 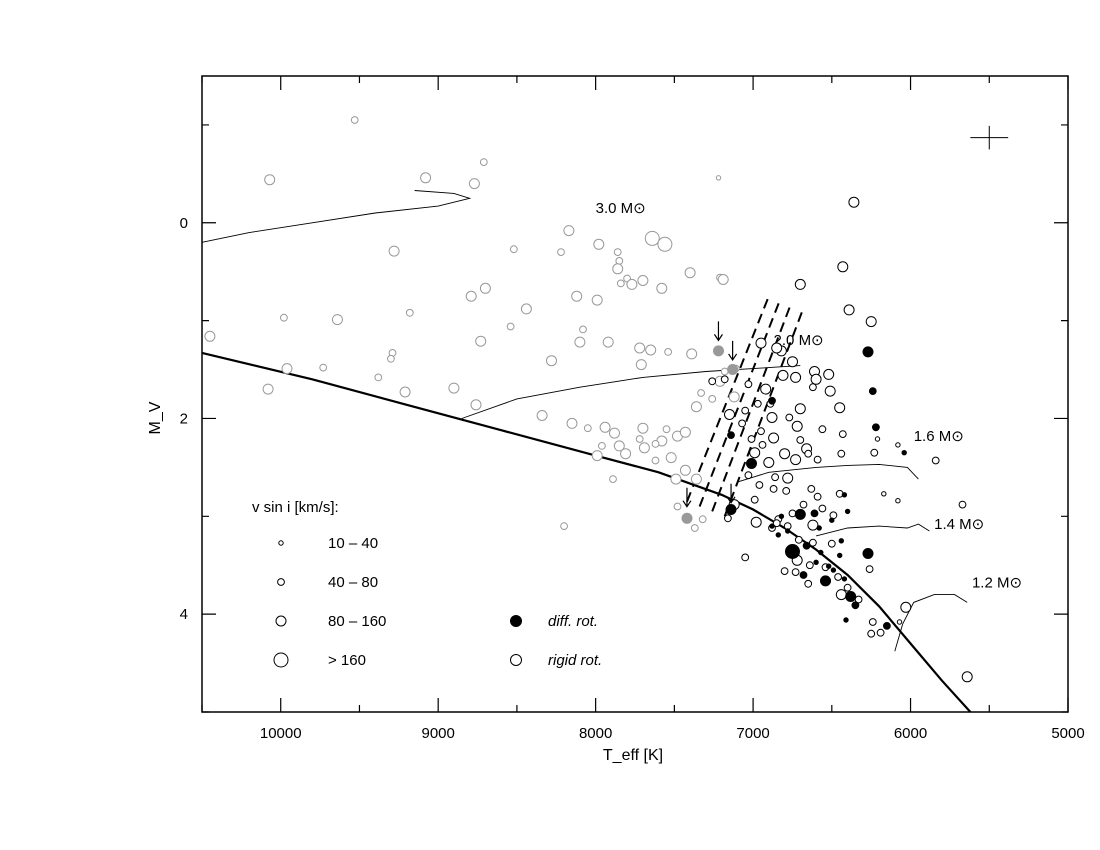 What do you see at coordinates (939, 436) in the screenshot?
I see `track-label-2: 1.6 M⊙` at bounding box center [939, 436].